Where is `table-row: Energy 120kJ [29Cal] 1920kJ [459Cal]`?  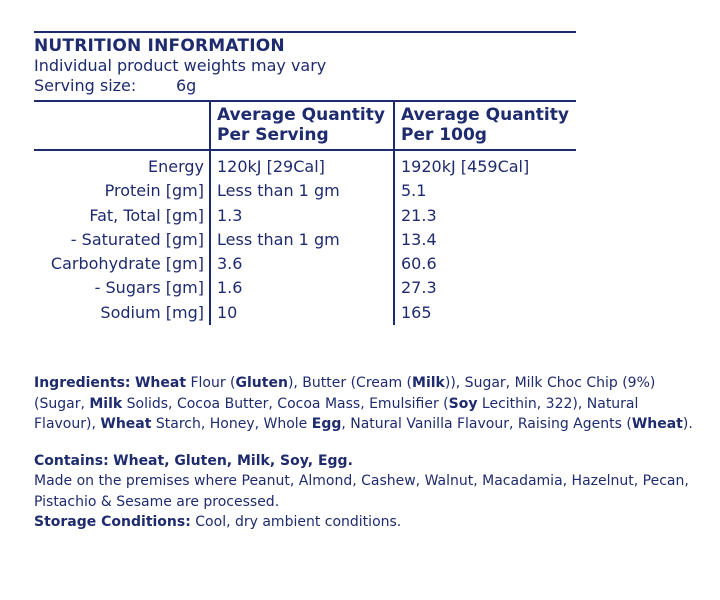
table-row: Energy 120kJ [29Cal] 1920kJ [459Cal] is located at coordinates (305, 165).